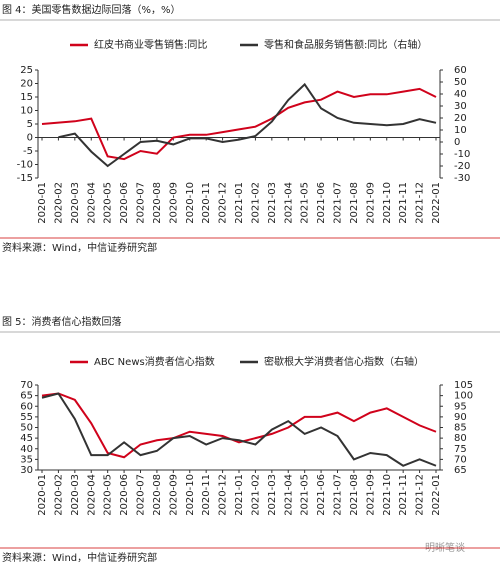 This screenshot has height=577, width=500. Describe the element at coordinates (460, 417) in the screenshot. I see `y2-tick-label: 90` at that location.